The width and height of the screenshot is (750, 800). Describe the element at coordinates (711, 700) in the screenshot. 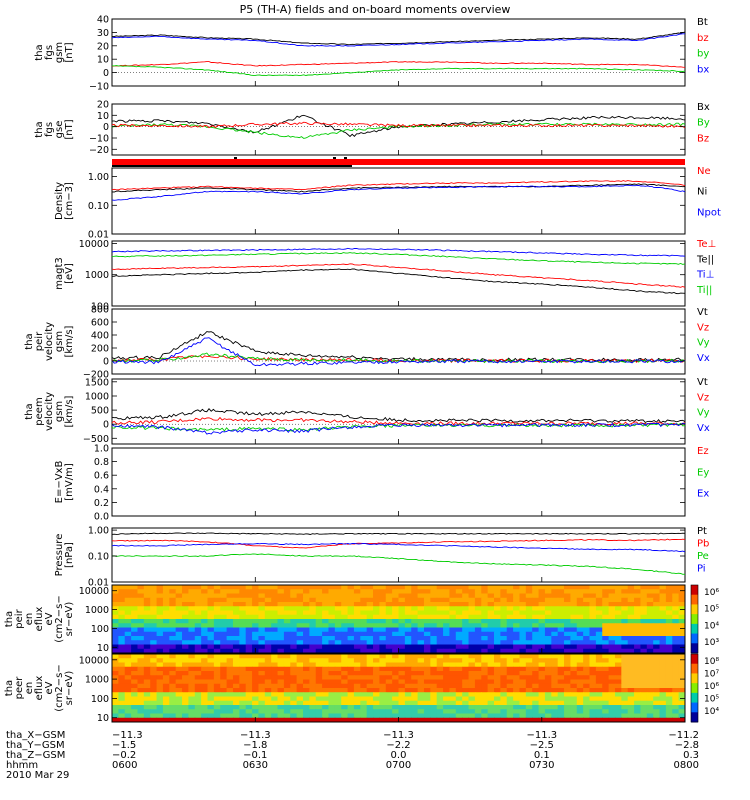

I see `colorbar-tick-label: 10⁵` at that location.